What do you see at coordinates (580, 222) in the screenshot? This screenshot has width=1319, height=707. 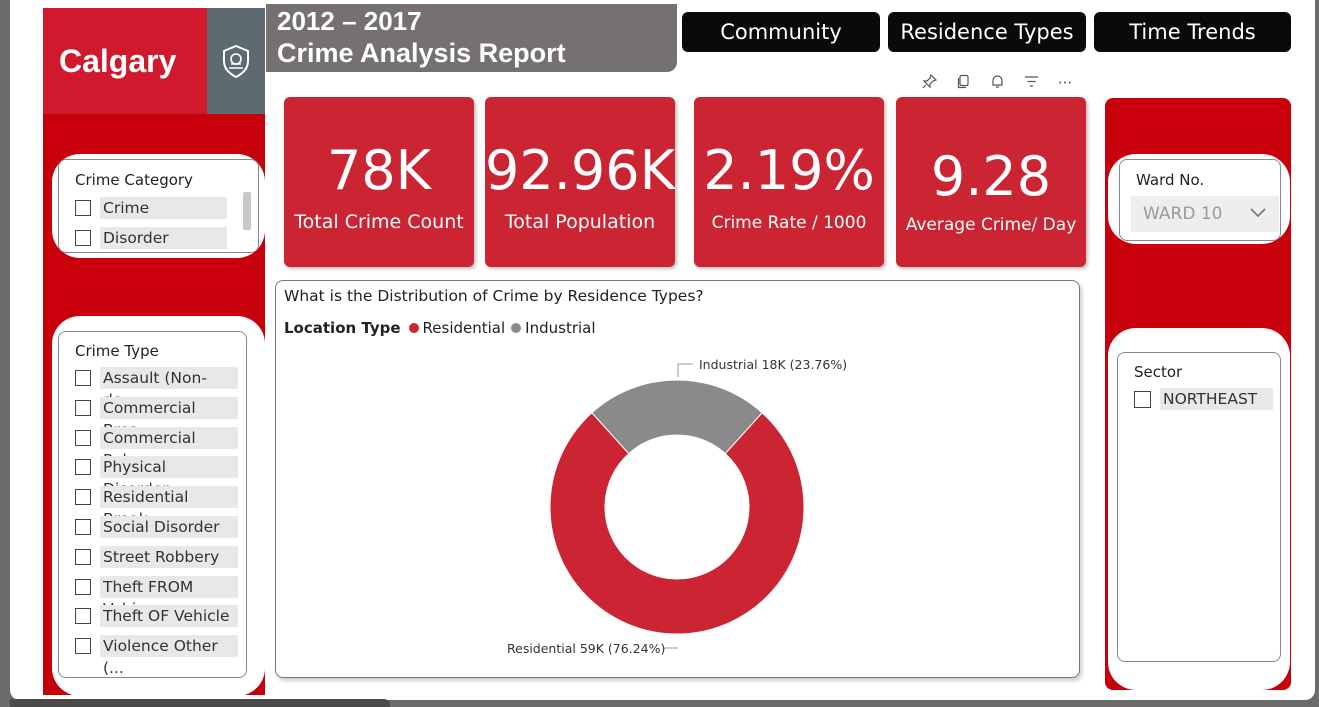 I see `kpi-label: Total Population` at bounding box center [580, 222].